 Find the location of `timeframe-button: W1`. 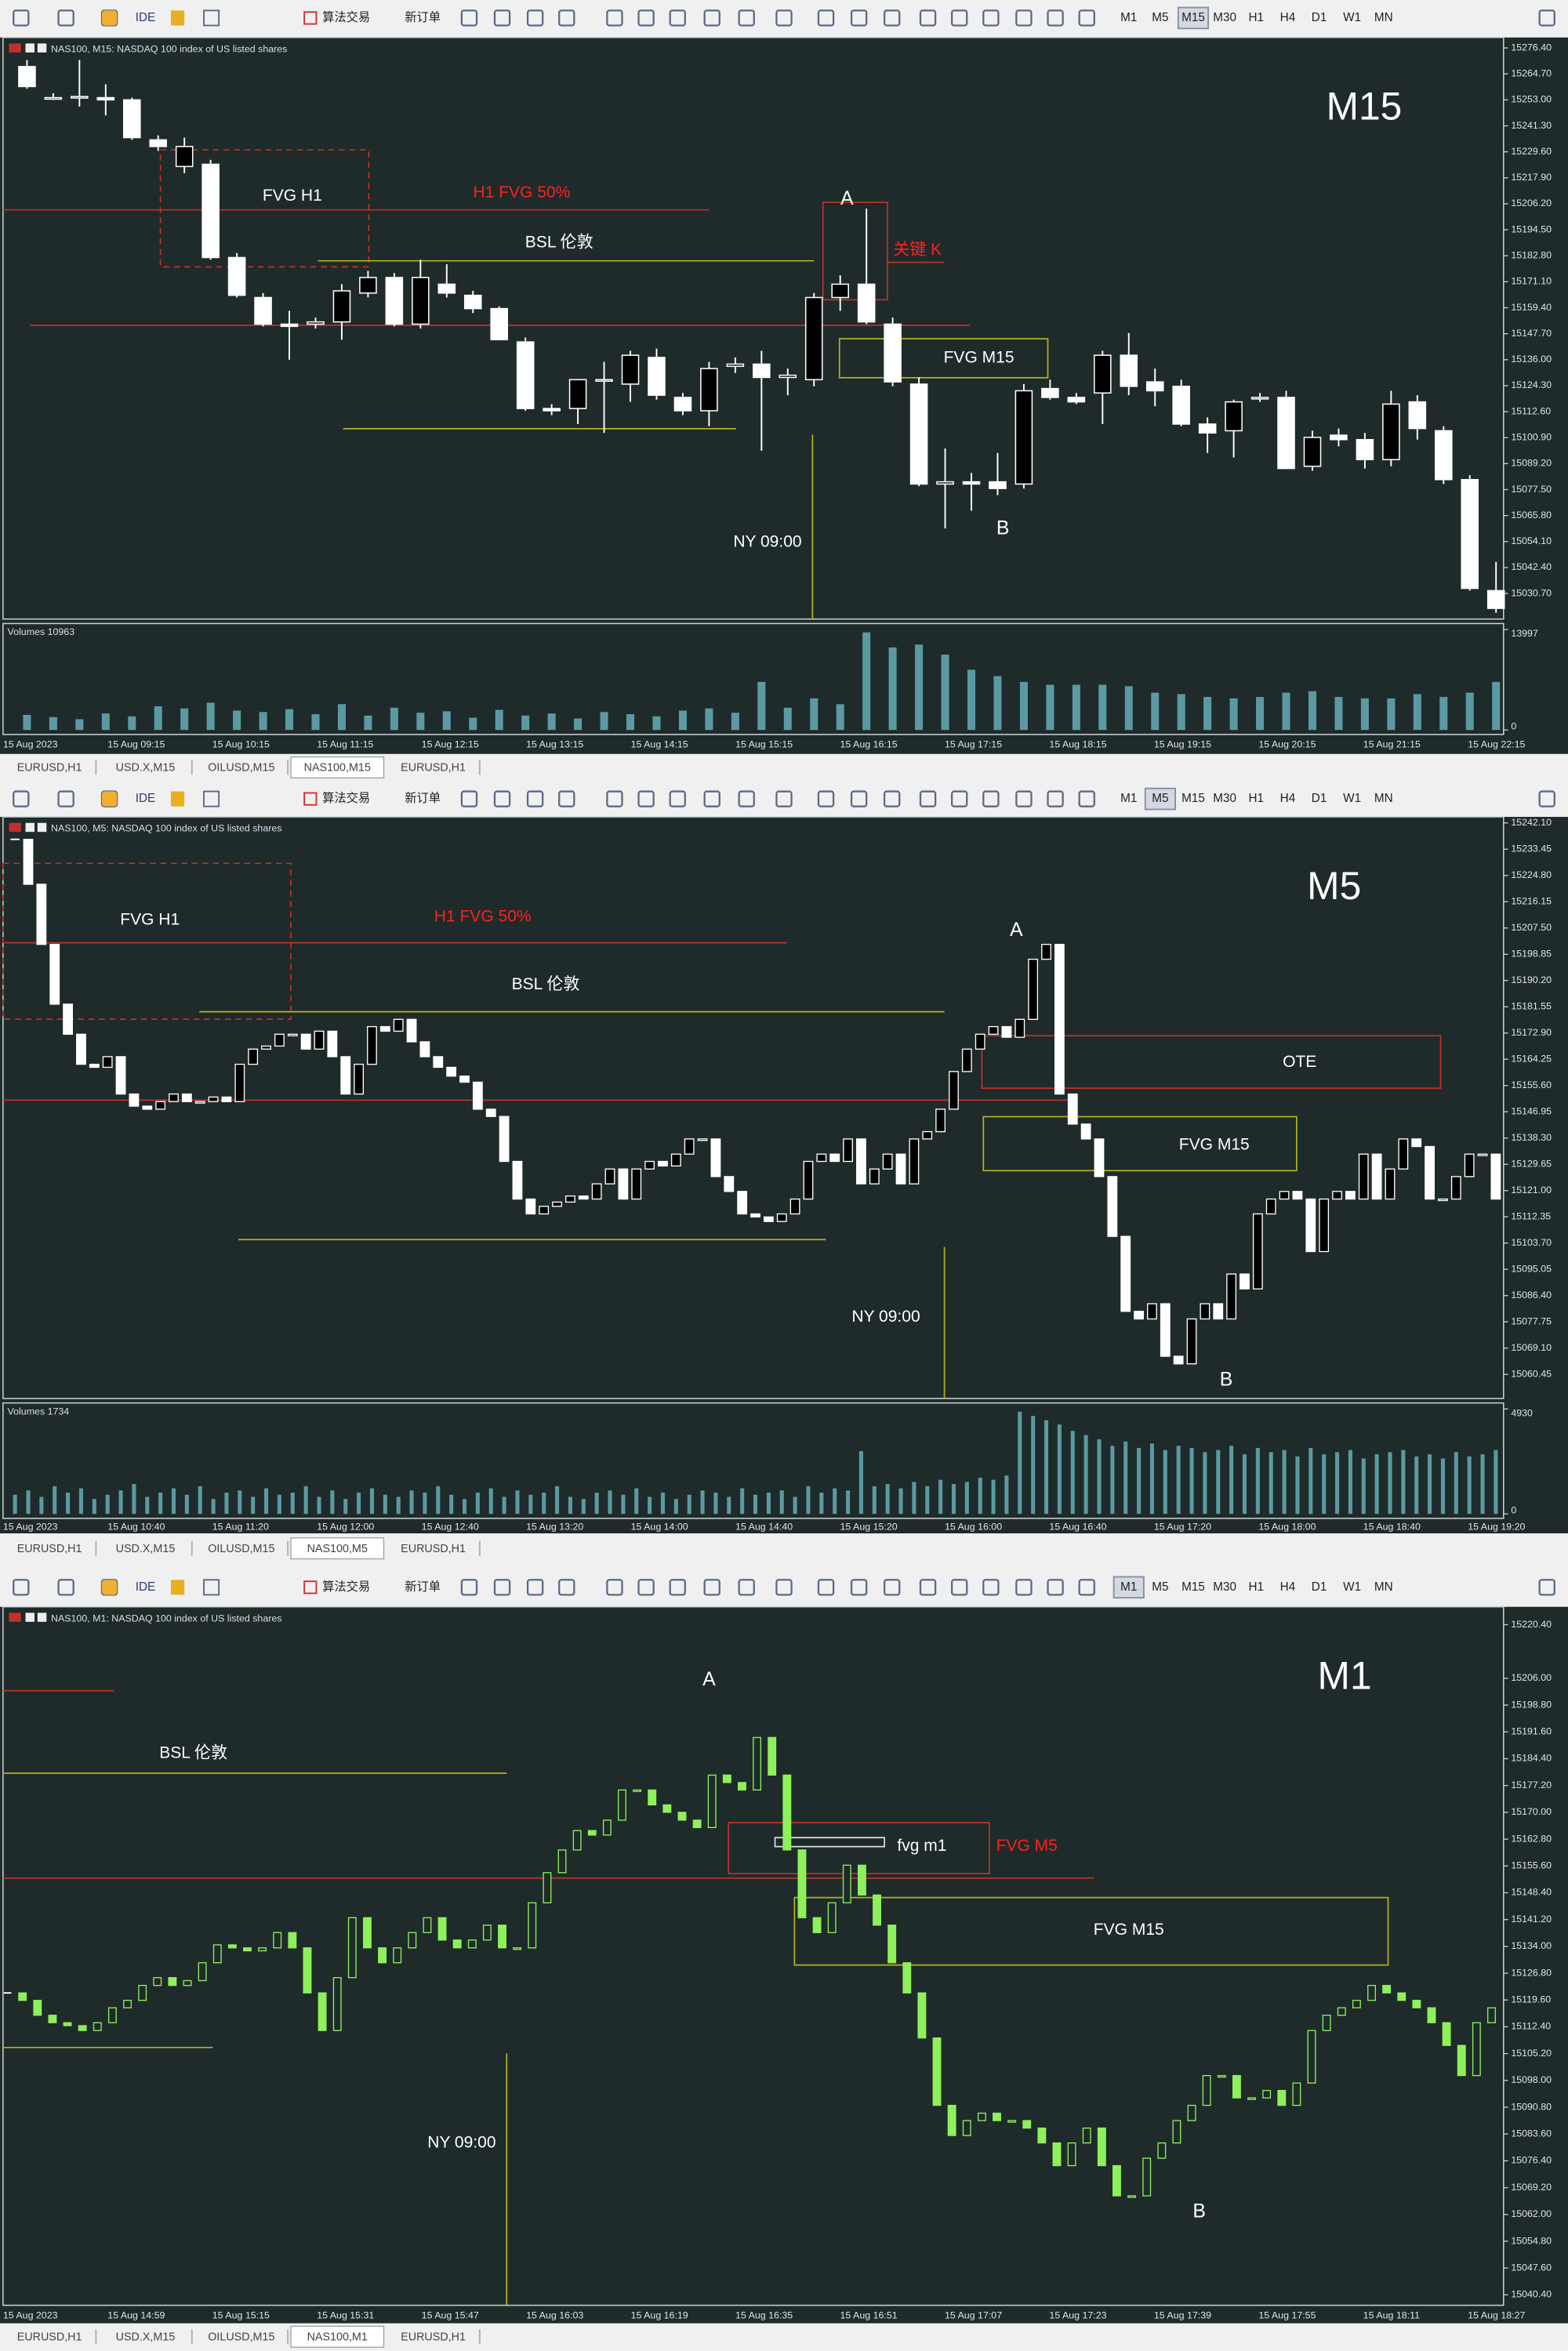

timeframe-button: W1 is located at coordinates (1352, 1587).